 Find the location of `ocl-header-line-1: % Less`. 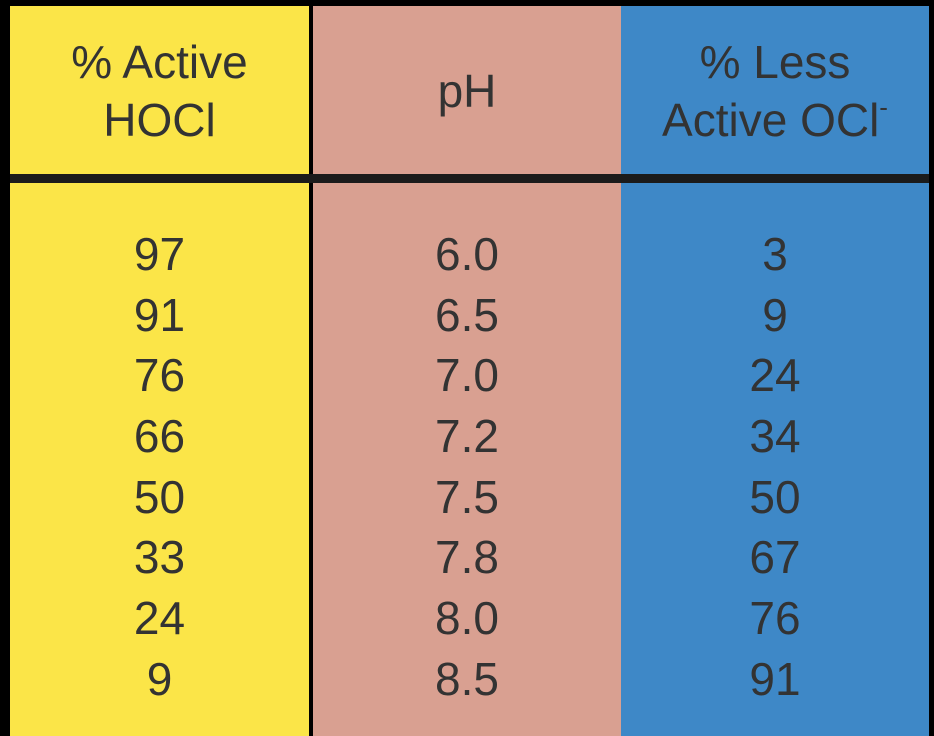

ocl-header-line-1: % Less is located at coordinates (775, 62).